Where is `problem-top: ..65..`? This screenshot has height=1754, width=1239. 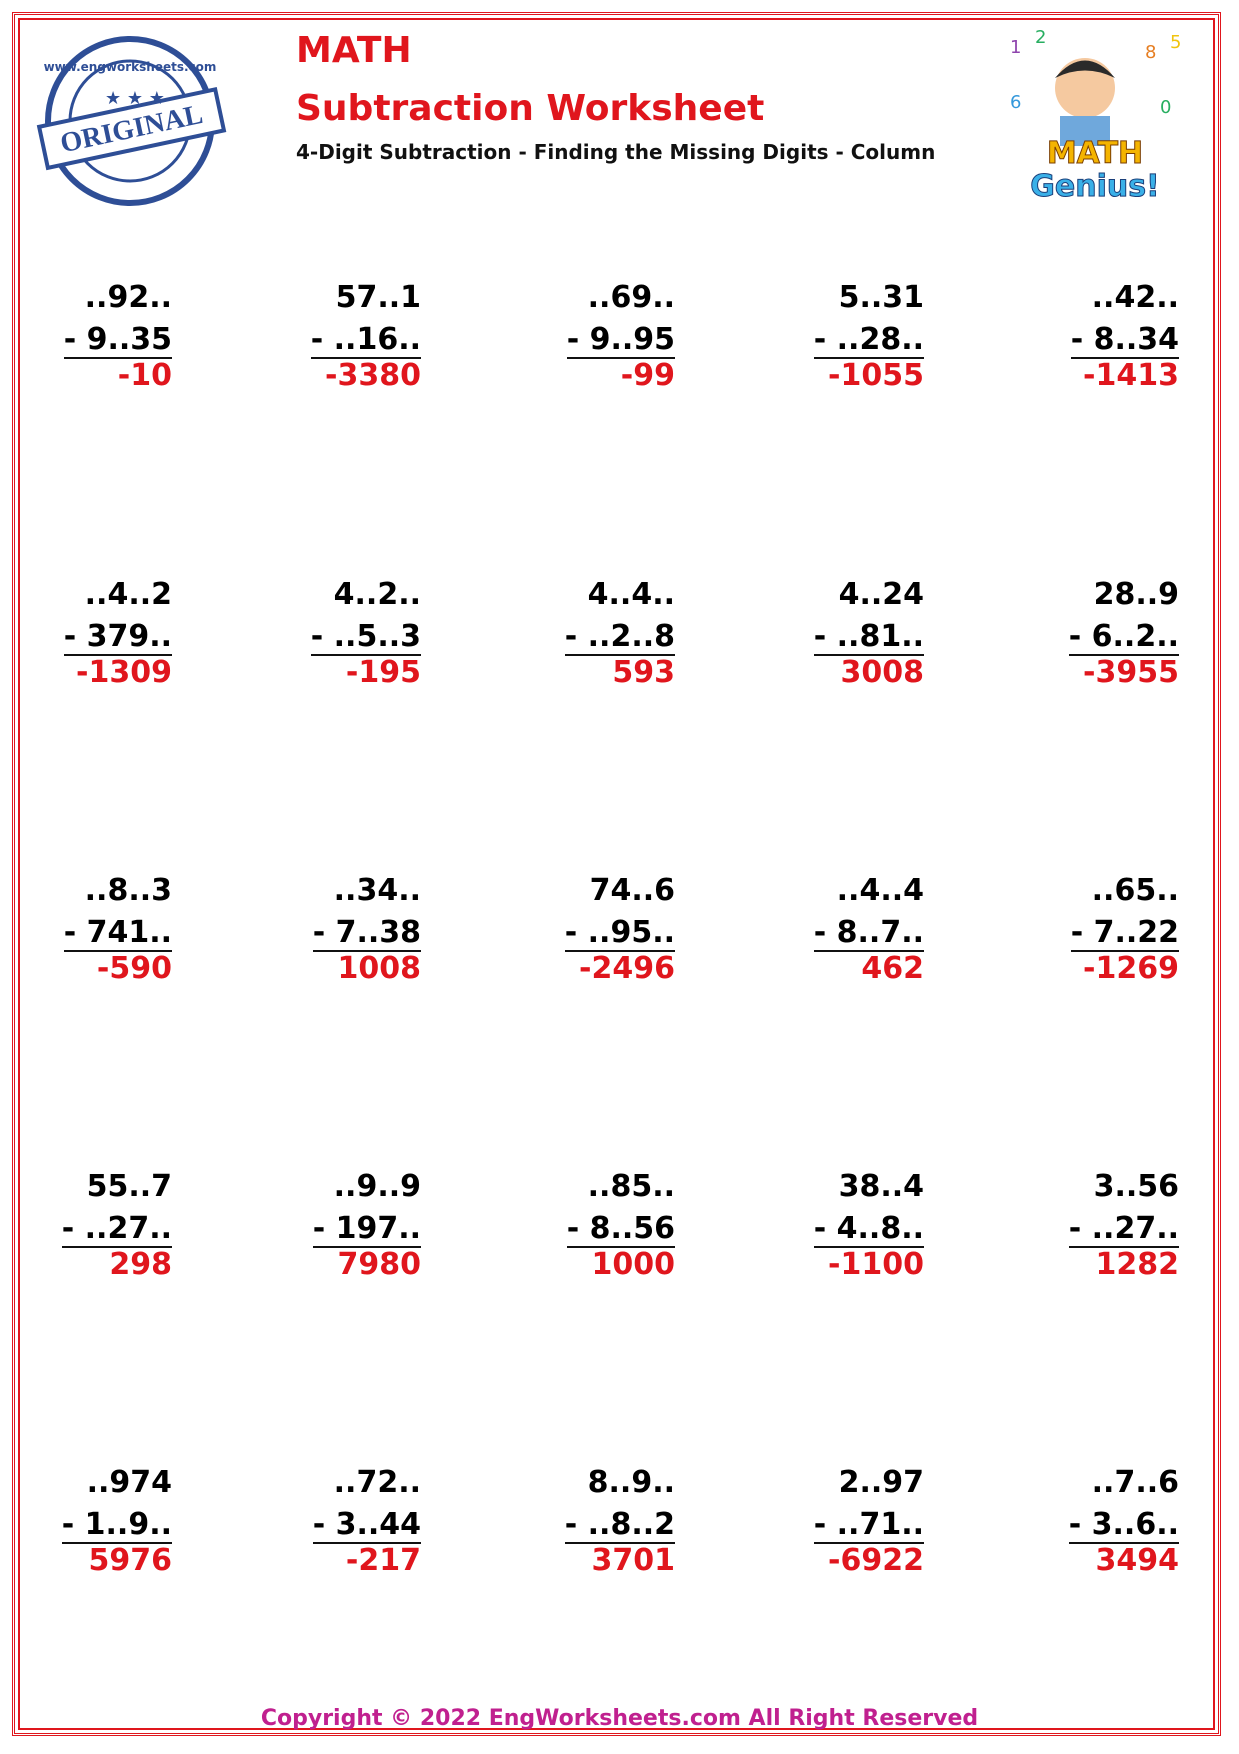
problem-top: ..65.. is located at coordinates (1135, 890).